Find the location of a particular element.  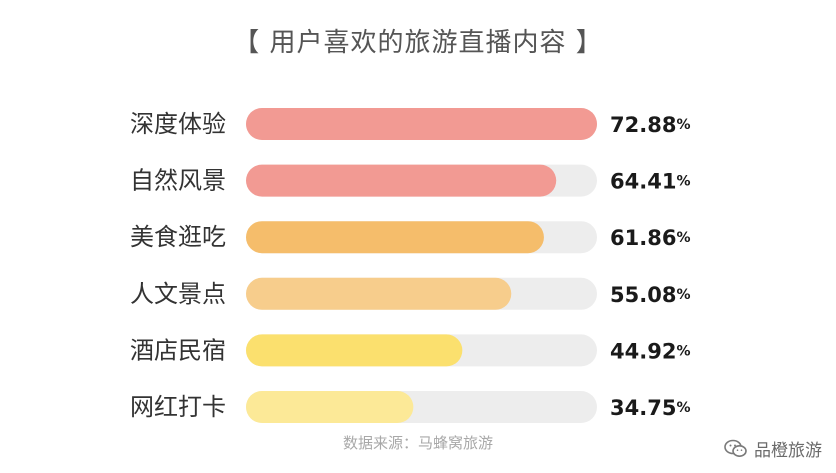

value-label: 64.41% is located at coordinates (650, 182).